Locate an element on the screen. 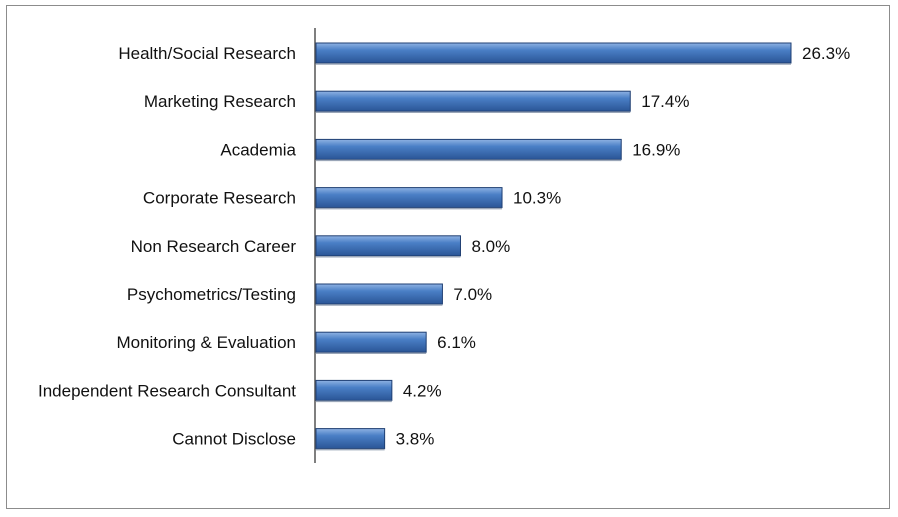  category-label: Cannot Disclose is located at coordinates (234, 439).